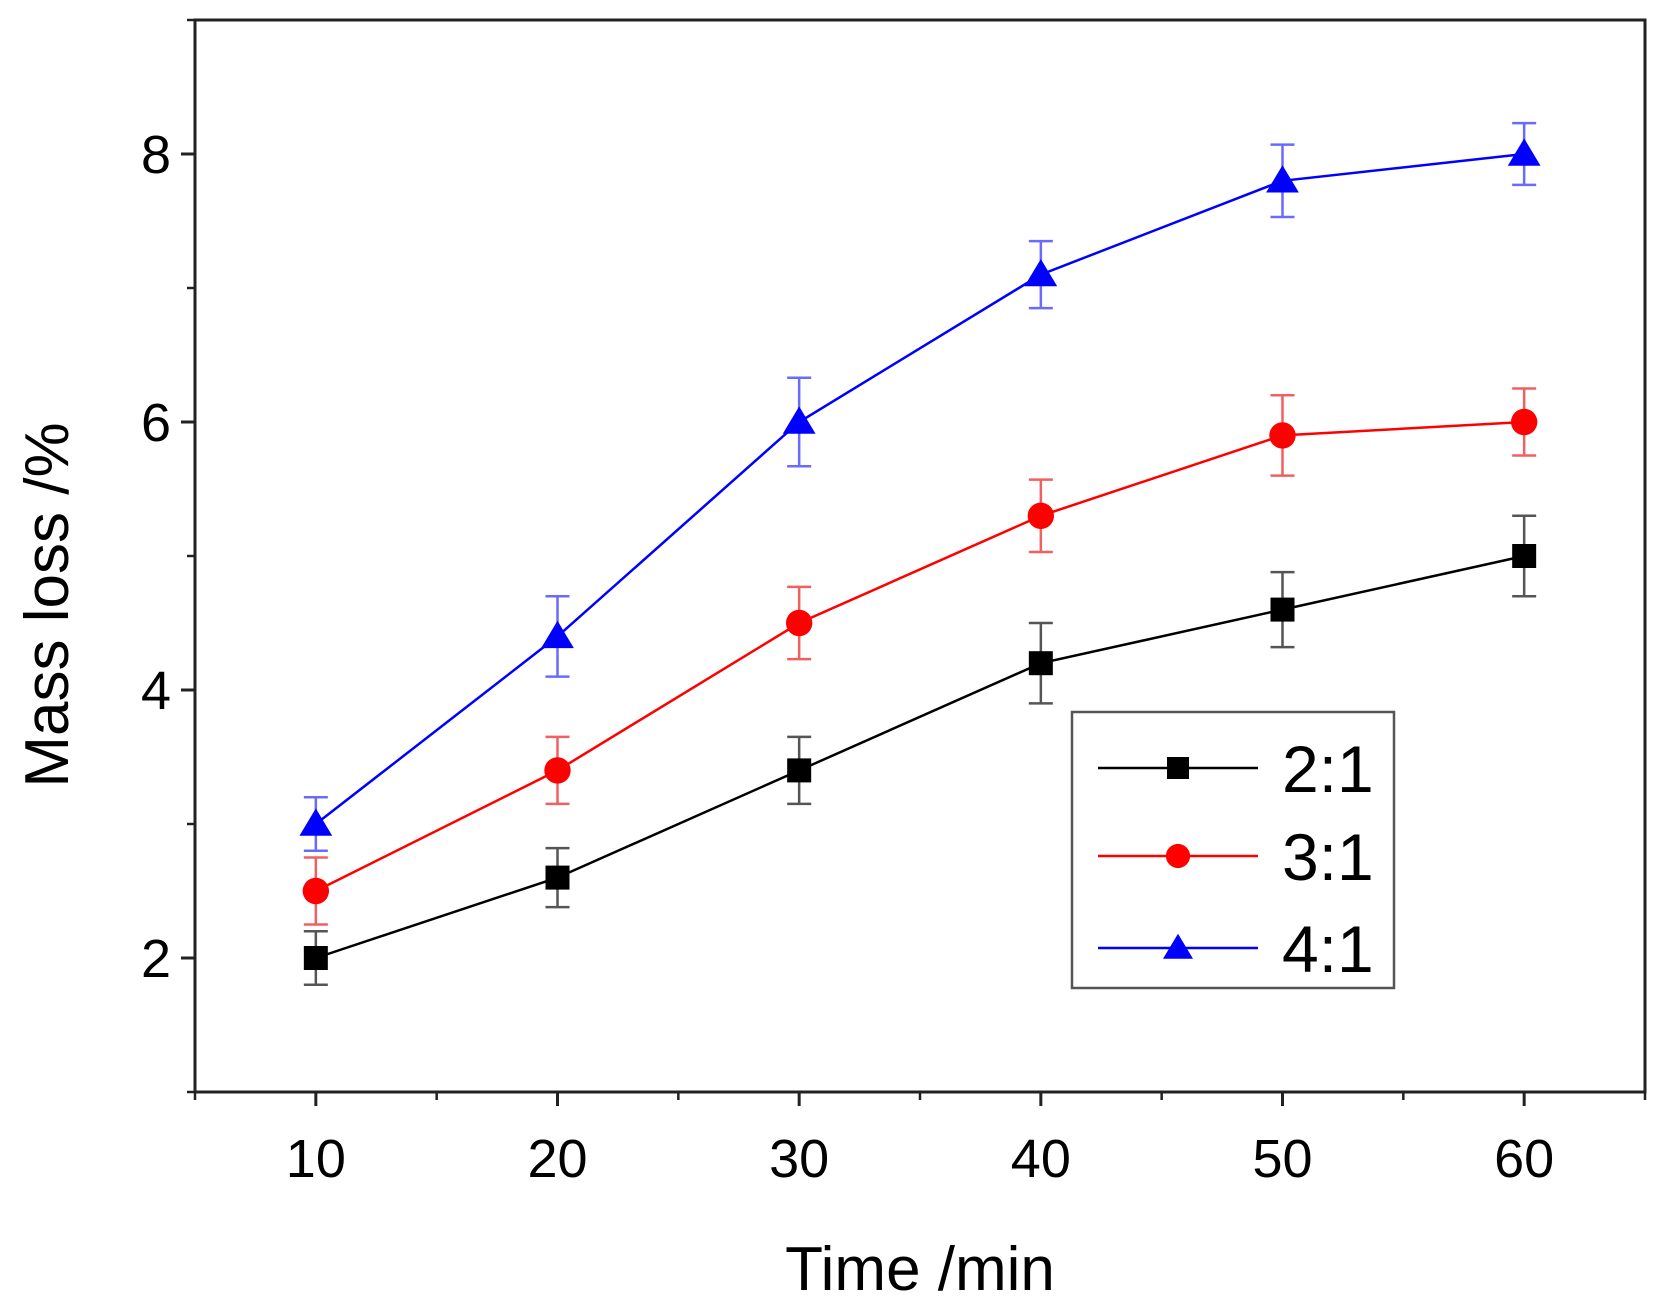  I want to click on x-tick-label: 40, so click(1041, 1159).